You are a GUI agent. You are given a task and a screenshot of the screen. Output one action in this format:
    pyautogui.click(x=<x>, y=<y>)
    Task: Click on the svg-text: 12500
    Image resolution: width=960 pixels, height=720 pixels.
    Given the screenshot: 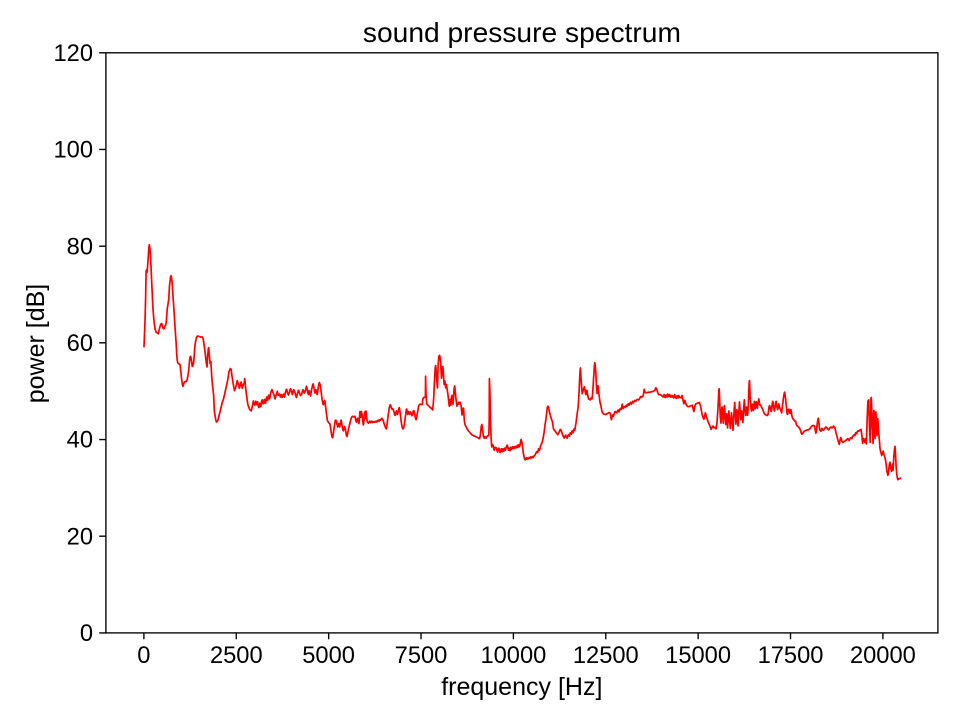 What is the action you would take?
    pyautogui.click(x=606, y=656)
    